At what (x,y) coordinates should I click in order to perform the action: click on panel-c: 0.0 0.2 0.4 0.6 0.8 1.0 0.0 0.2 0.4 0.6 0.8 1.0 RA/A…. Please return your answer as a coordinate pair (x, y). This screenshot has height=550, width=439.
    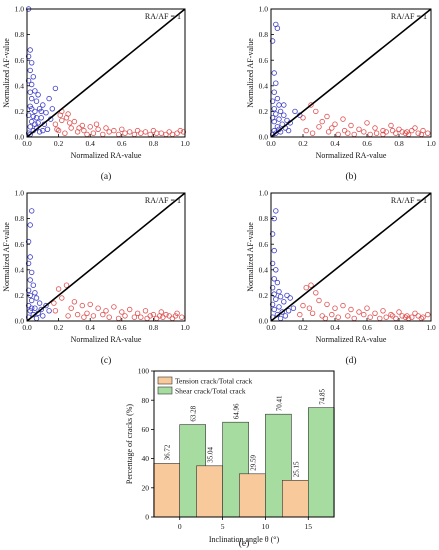
    Looking at the image, I should click on (96, 277).